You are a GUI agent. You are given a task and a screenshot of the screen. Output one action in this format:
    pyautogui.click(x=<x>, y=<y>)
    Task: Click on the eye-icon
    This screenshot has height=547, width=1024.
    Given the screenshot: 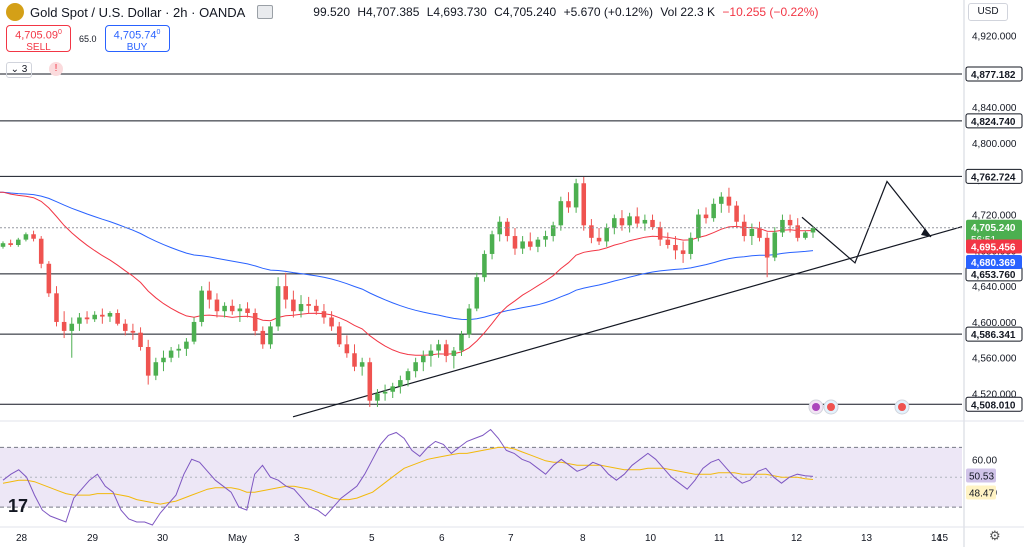 What is the action you would take?
    pyautogui.click(x=265, y=12)
    